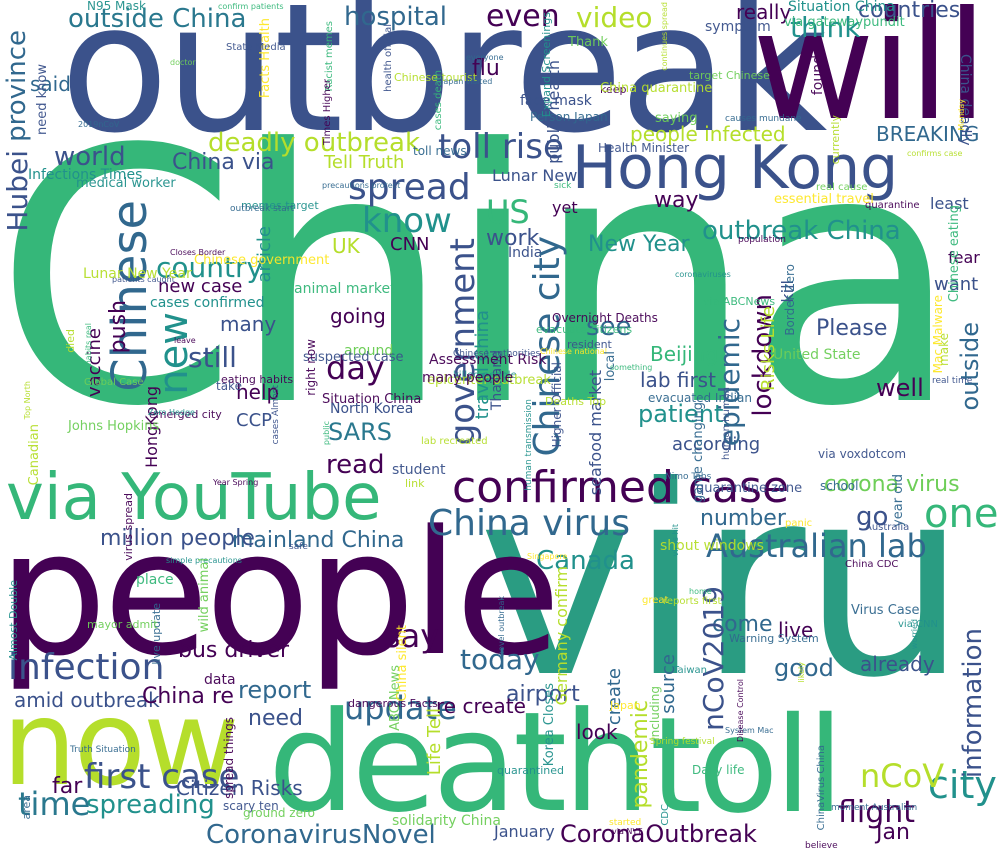  What do you see at coordinates (17, 86) in the screenshot?
I see `word-province: province` at bounding box center [17, 86].